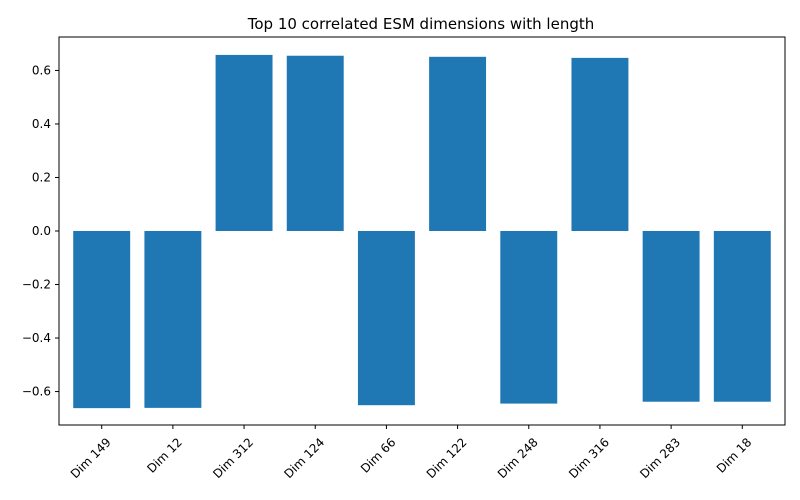  What do you see at coordinates (36, 285) in the screenshot?
I see `y-tick-label: −0.2` at bounding box center [36, 285].